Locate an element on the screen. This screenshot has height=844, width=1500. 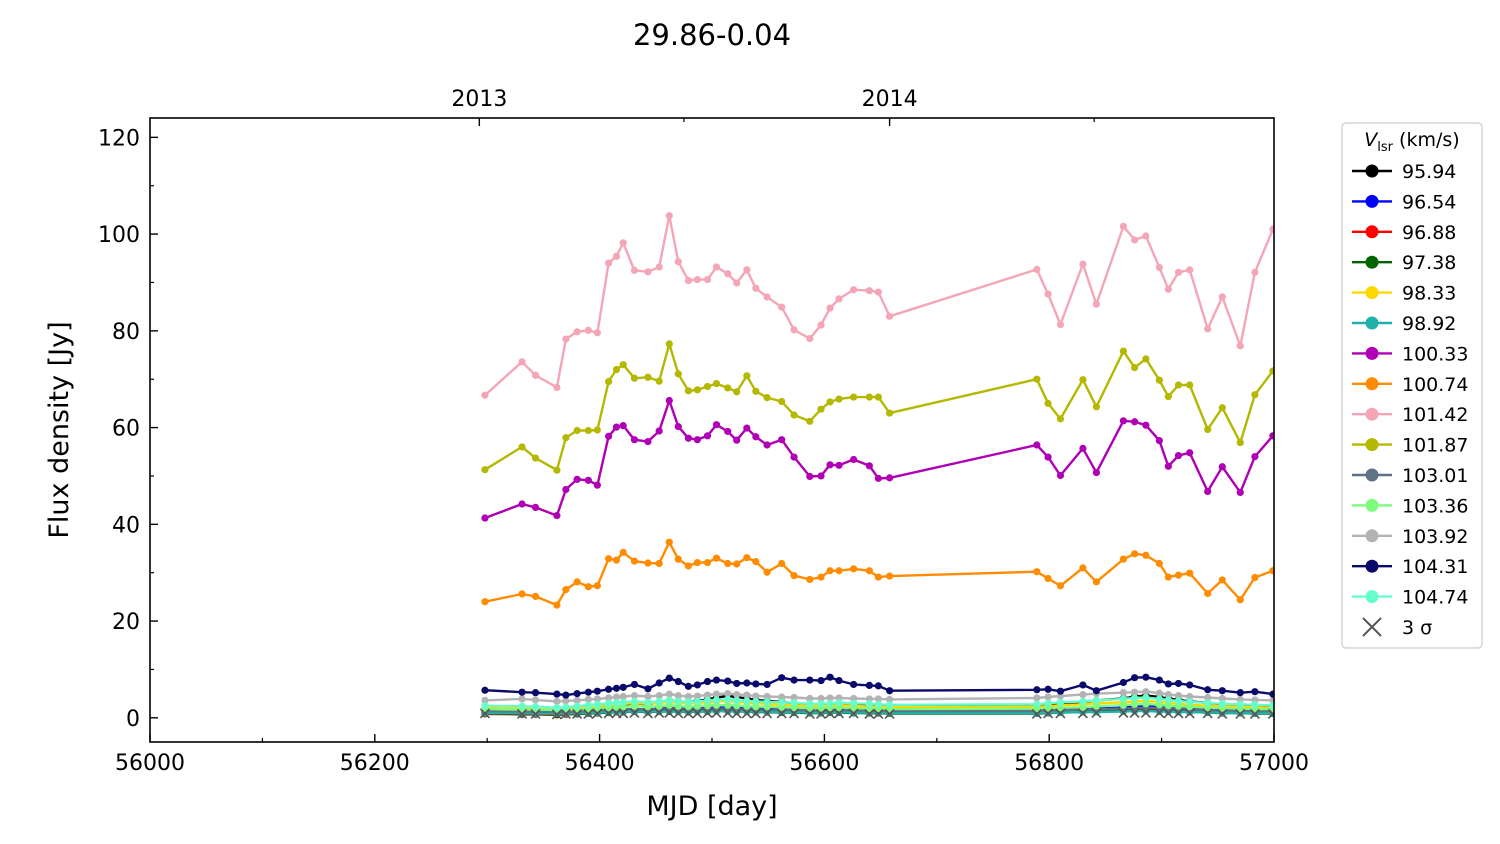
legend-title-sub: lsr is located at coordinates (1385, 147).